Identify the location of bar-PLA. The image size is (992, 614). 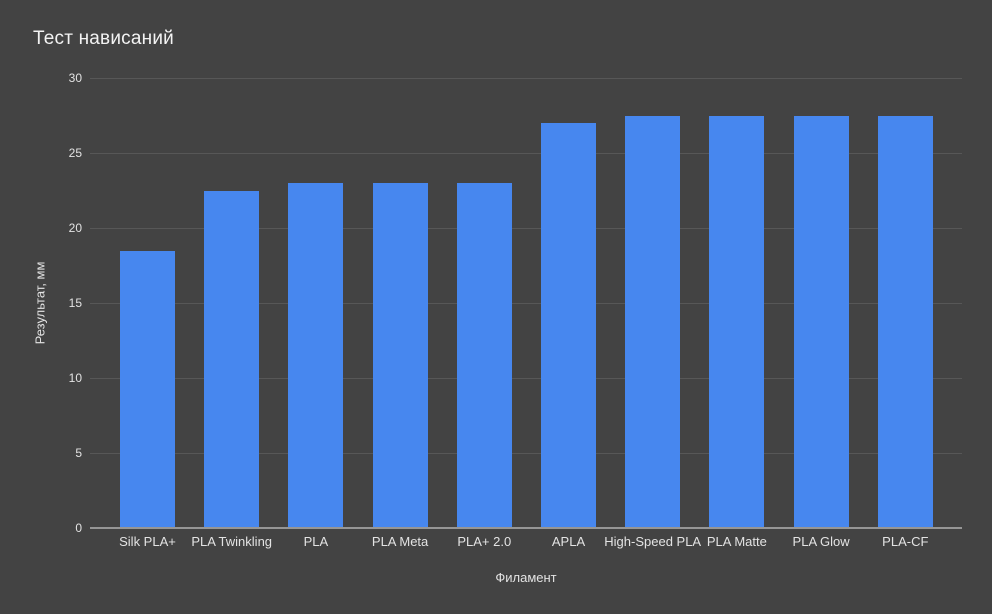
(316, 355).